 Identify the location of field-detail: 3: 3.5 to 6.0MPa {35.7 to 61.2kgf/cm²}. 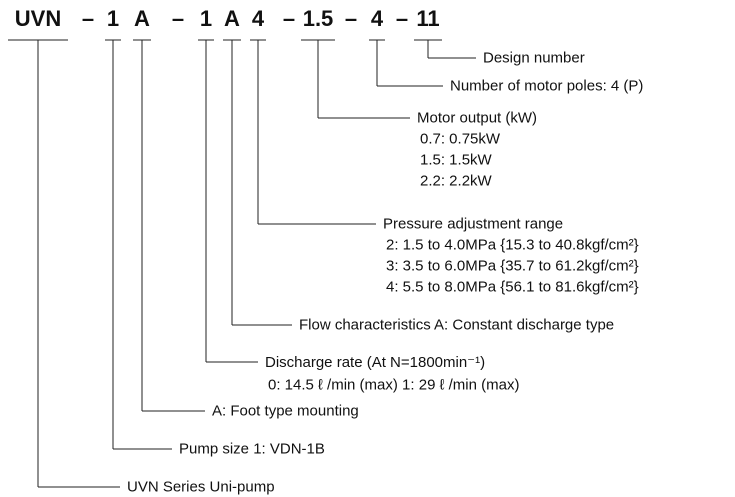
(512, 266).